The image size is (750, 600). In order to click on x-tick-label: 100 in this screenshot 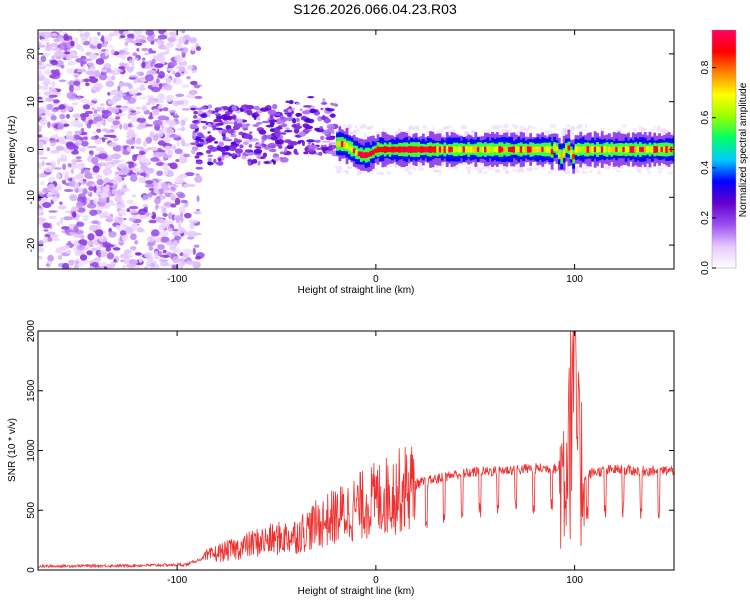, I will do `click(574, 580)`.